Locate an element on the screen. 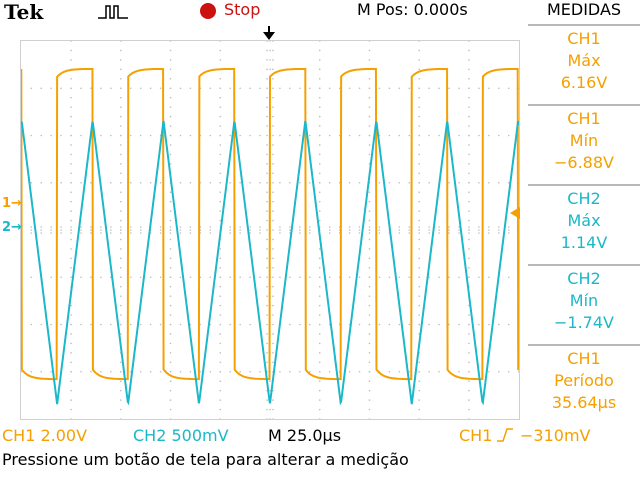 The width and height of the screenshot is (640, 480). rising-edge-icon is located at coordinates (505, 435).